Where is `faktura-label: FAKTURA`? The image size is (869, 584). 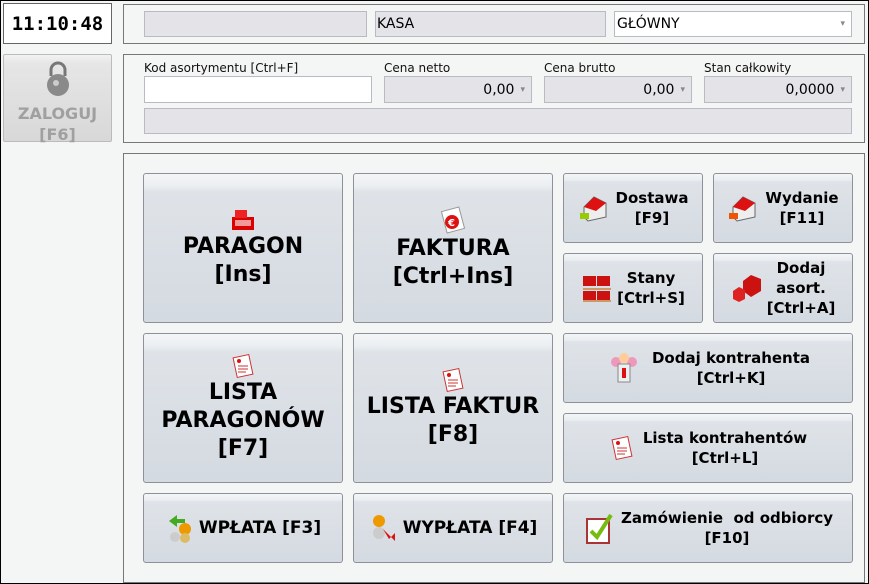
faktura-label: FAKTURA is located at coordinates (453, 248).